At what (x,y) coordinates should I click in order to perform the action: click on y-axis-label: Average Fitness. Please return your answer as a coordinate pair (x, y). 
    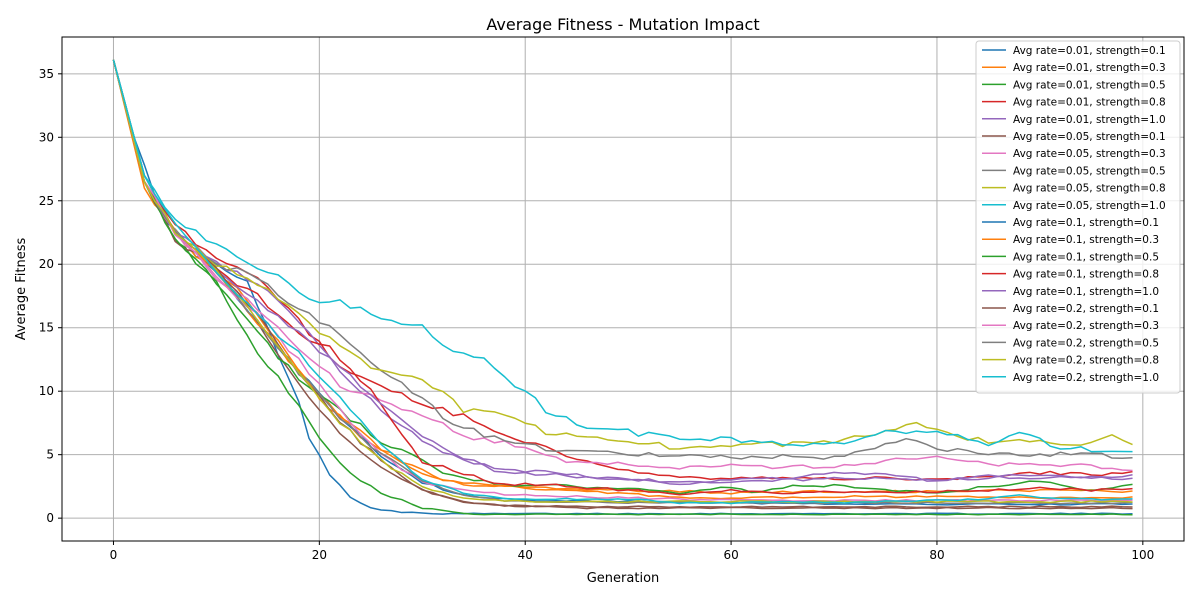
    Looking at the image, I should click on (21, 289).